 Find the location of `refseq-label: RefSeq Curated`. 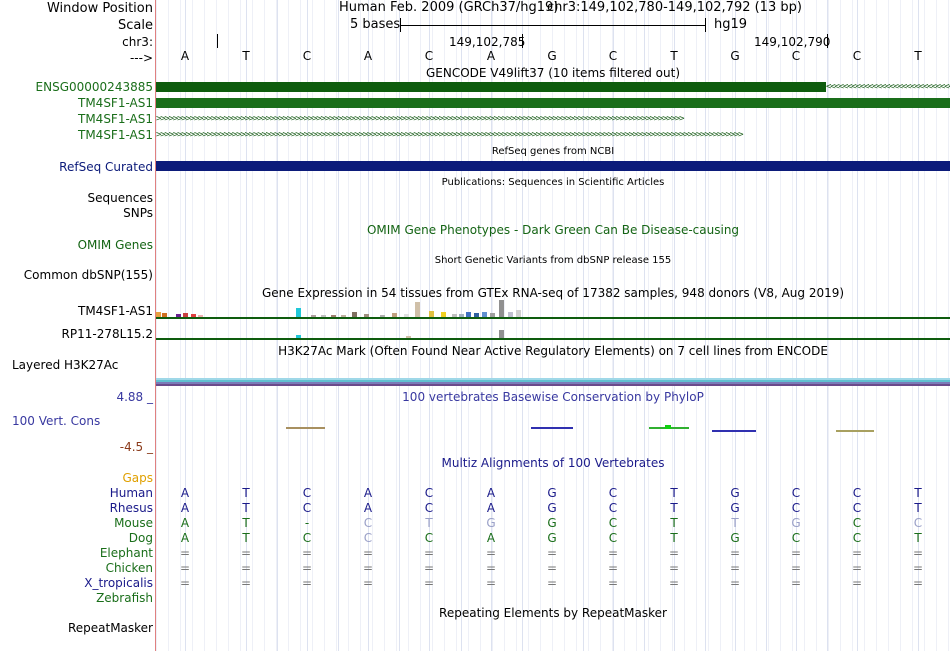

refseq-label: RefSeq Curated is located at coordinates (106, 167).